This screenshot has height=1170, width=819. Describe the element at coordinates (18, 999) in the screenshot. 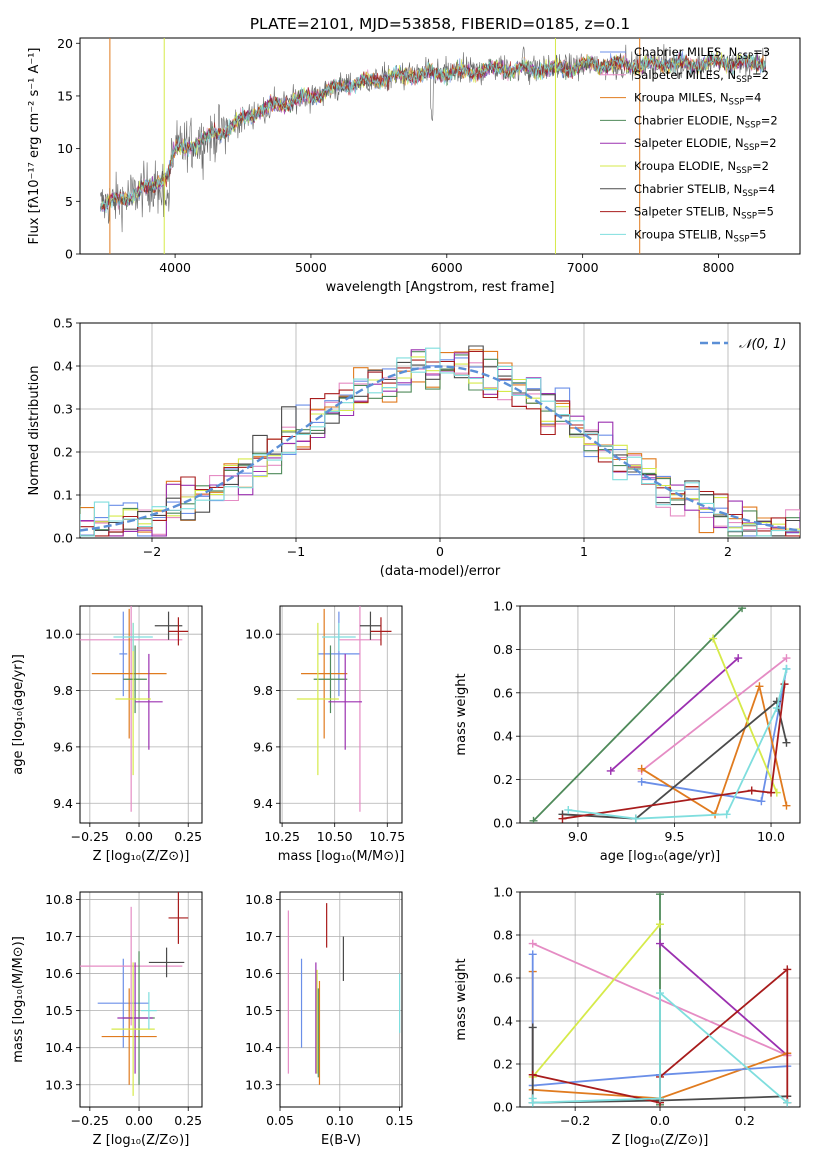

I see `y-axis-label: mass [log₁₀(M/M⊙)]` at that location.